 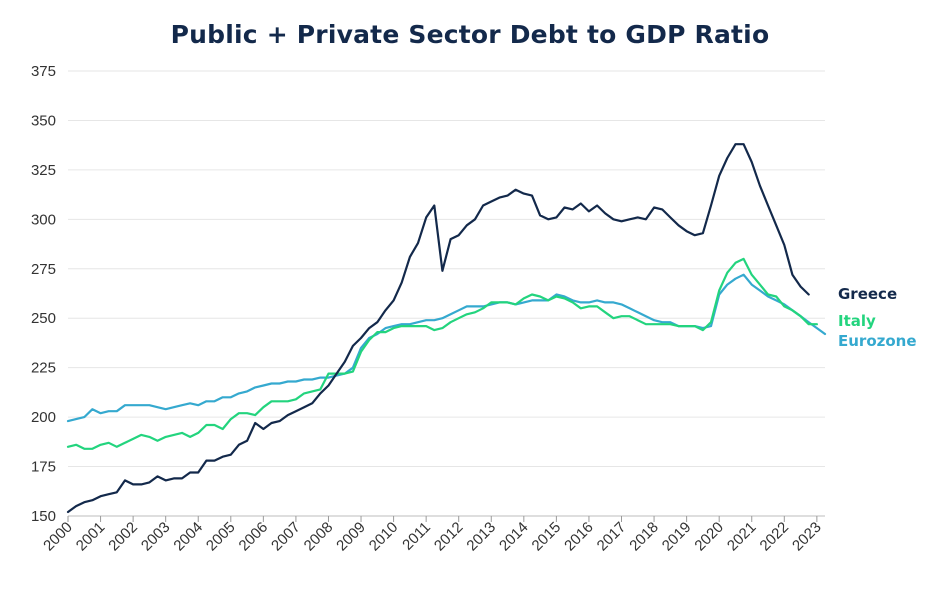 What do you see at coordinates (319, 537) in the screenshot?
I see `x-tick-label: 2008` at bounding box center [319, 537].